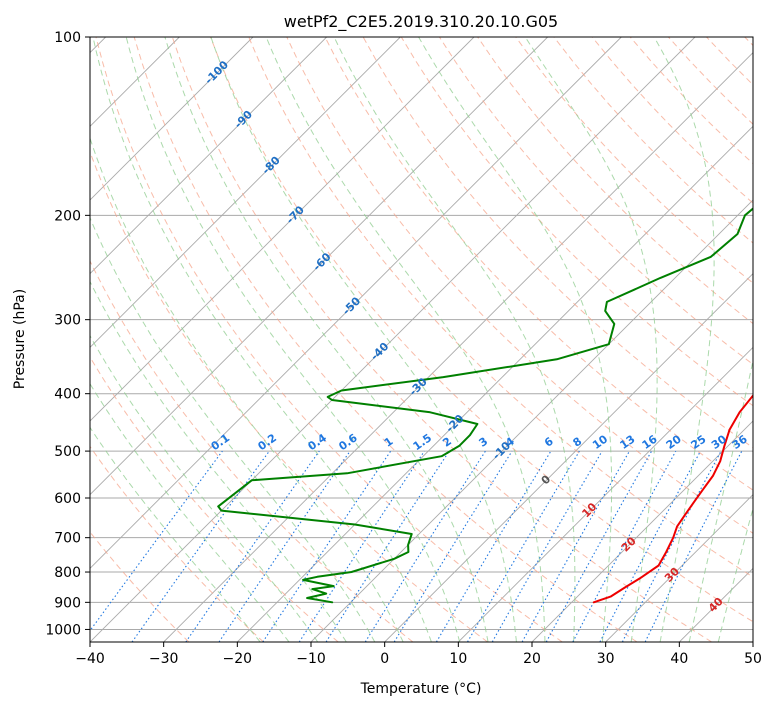 The height and width of the screenshot is (708, 775). What do you see at coordinates (67, 603) in the screenshot?
I see `y-tick-label: 900` at bounding box center [67, 603].